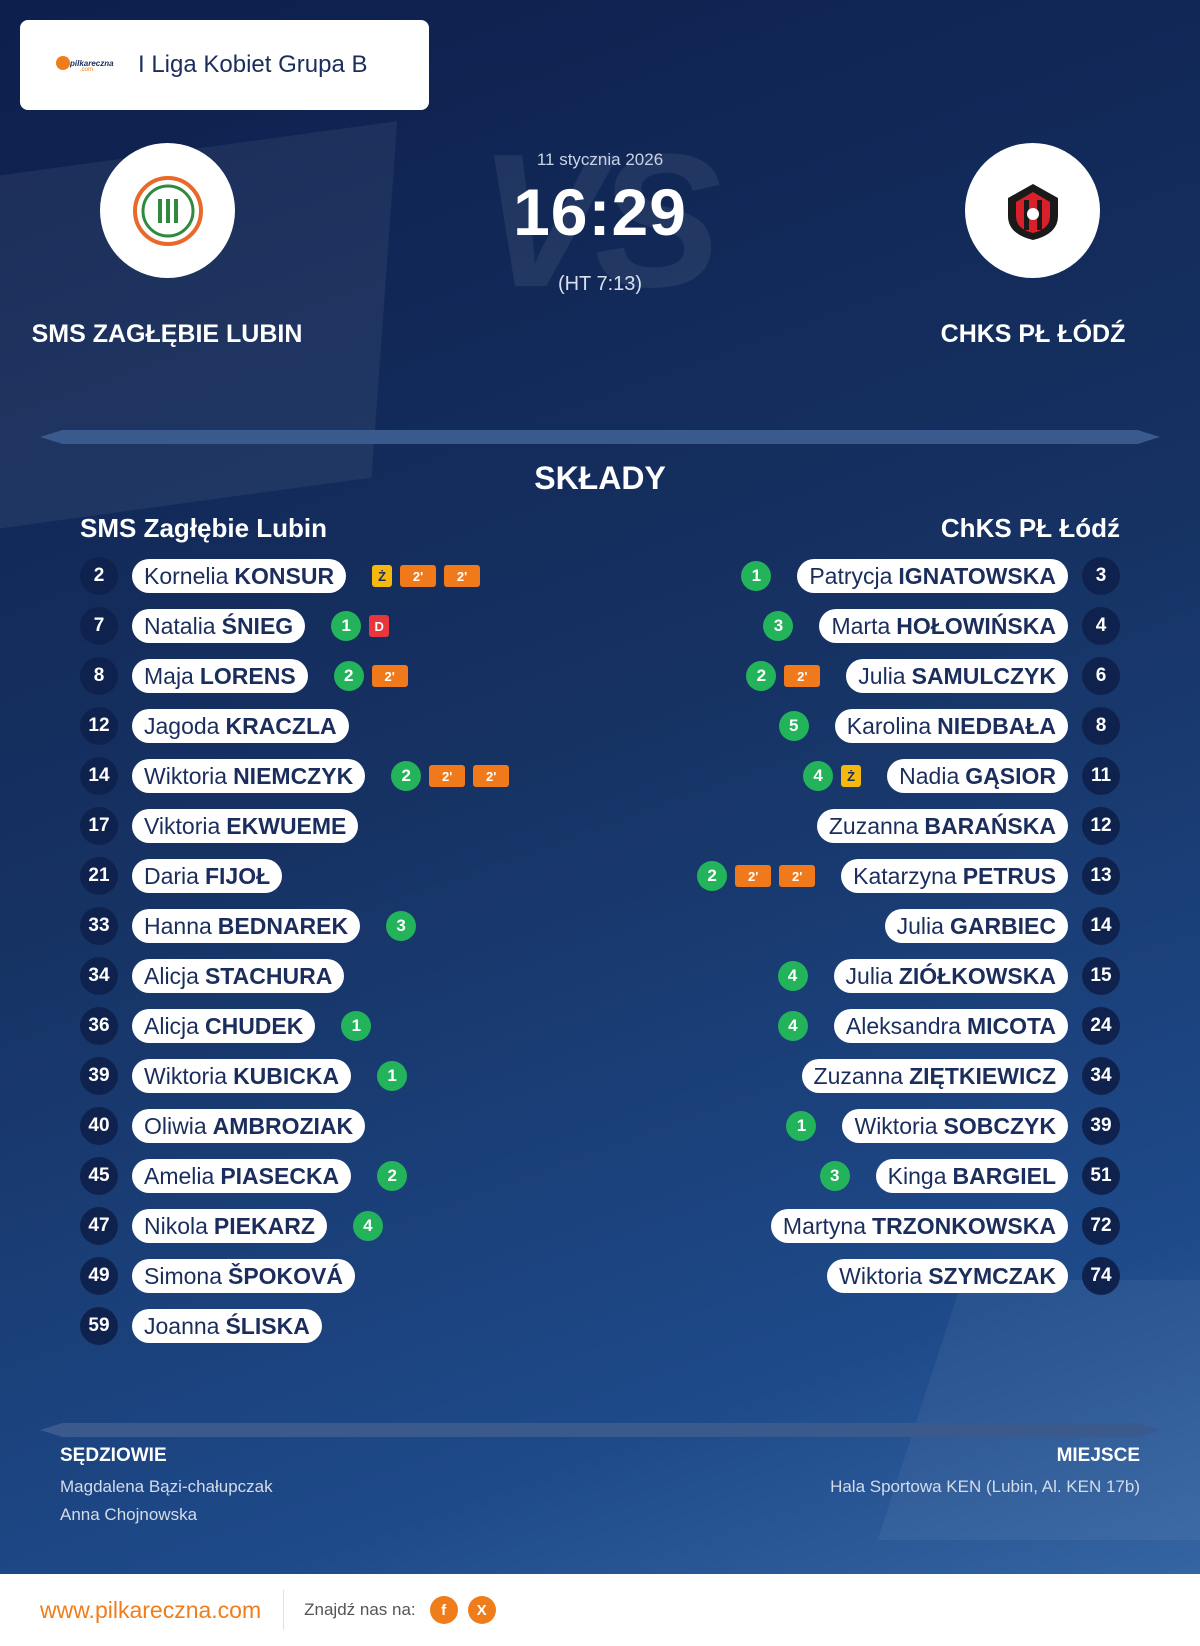  Describe the element at coordinates (247, 675) in the screenshot. I see `player-last-name: LORENS` at that location.